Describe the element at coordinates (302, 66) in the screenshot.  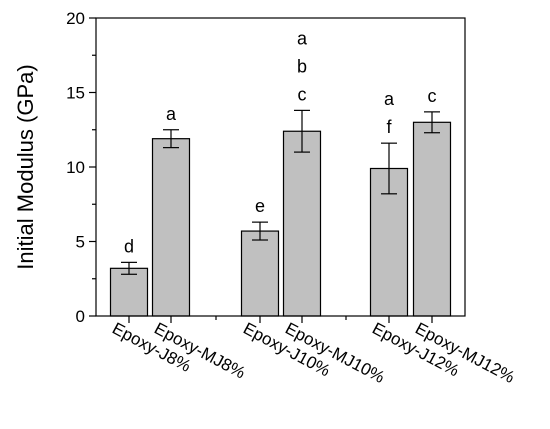
I see `significance-label-4-2: b` at that location.